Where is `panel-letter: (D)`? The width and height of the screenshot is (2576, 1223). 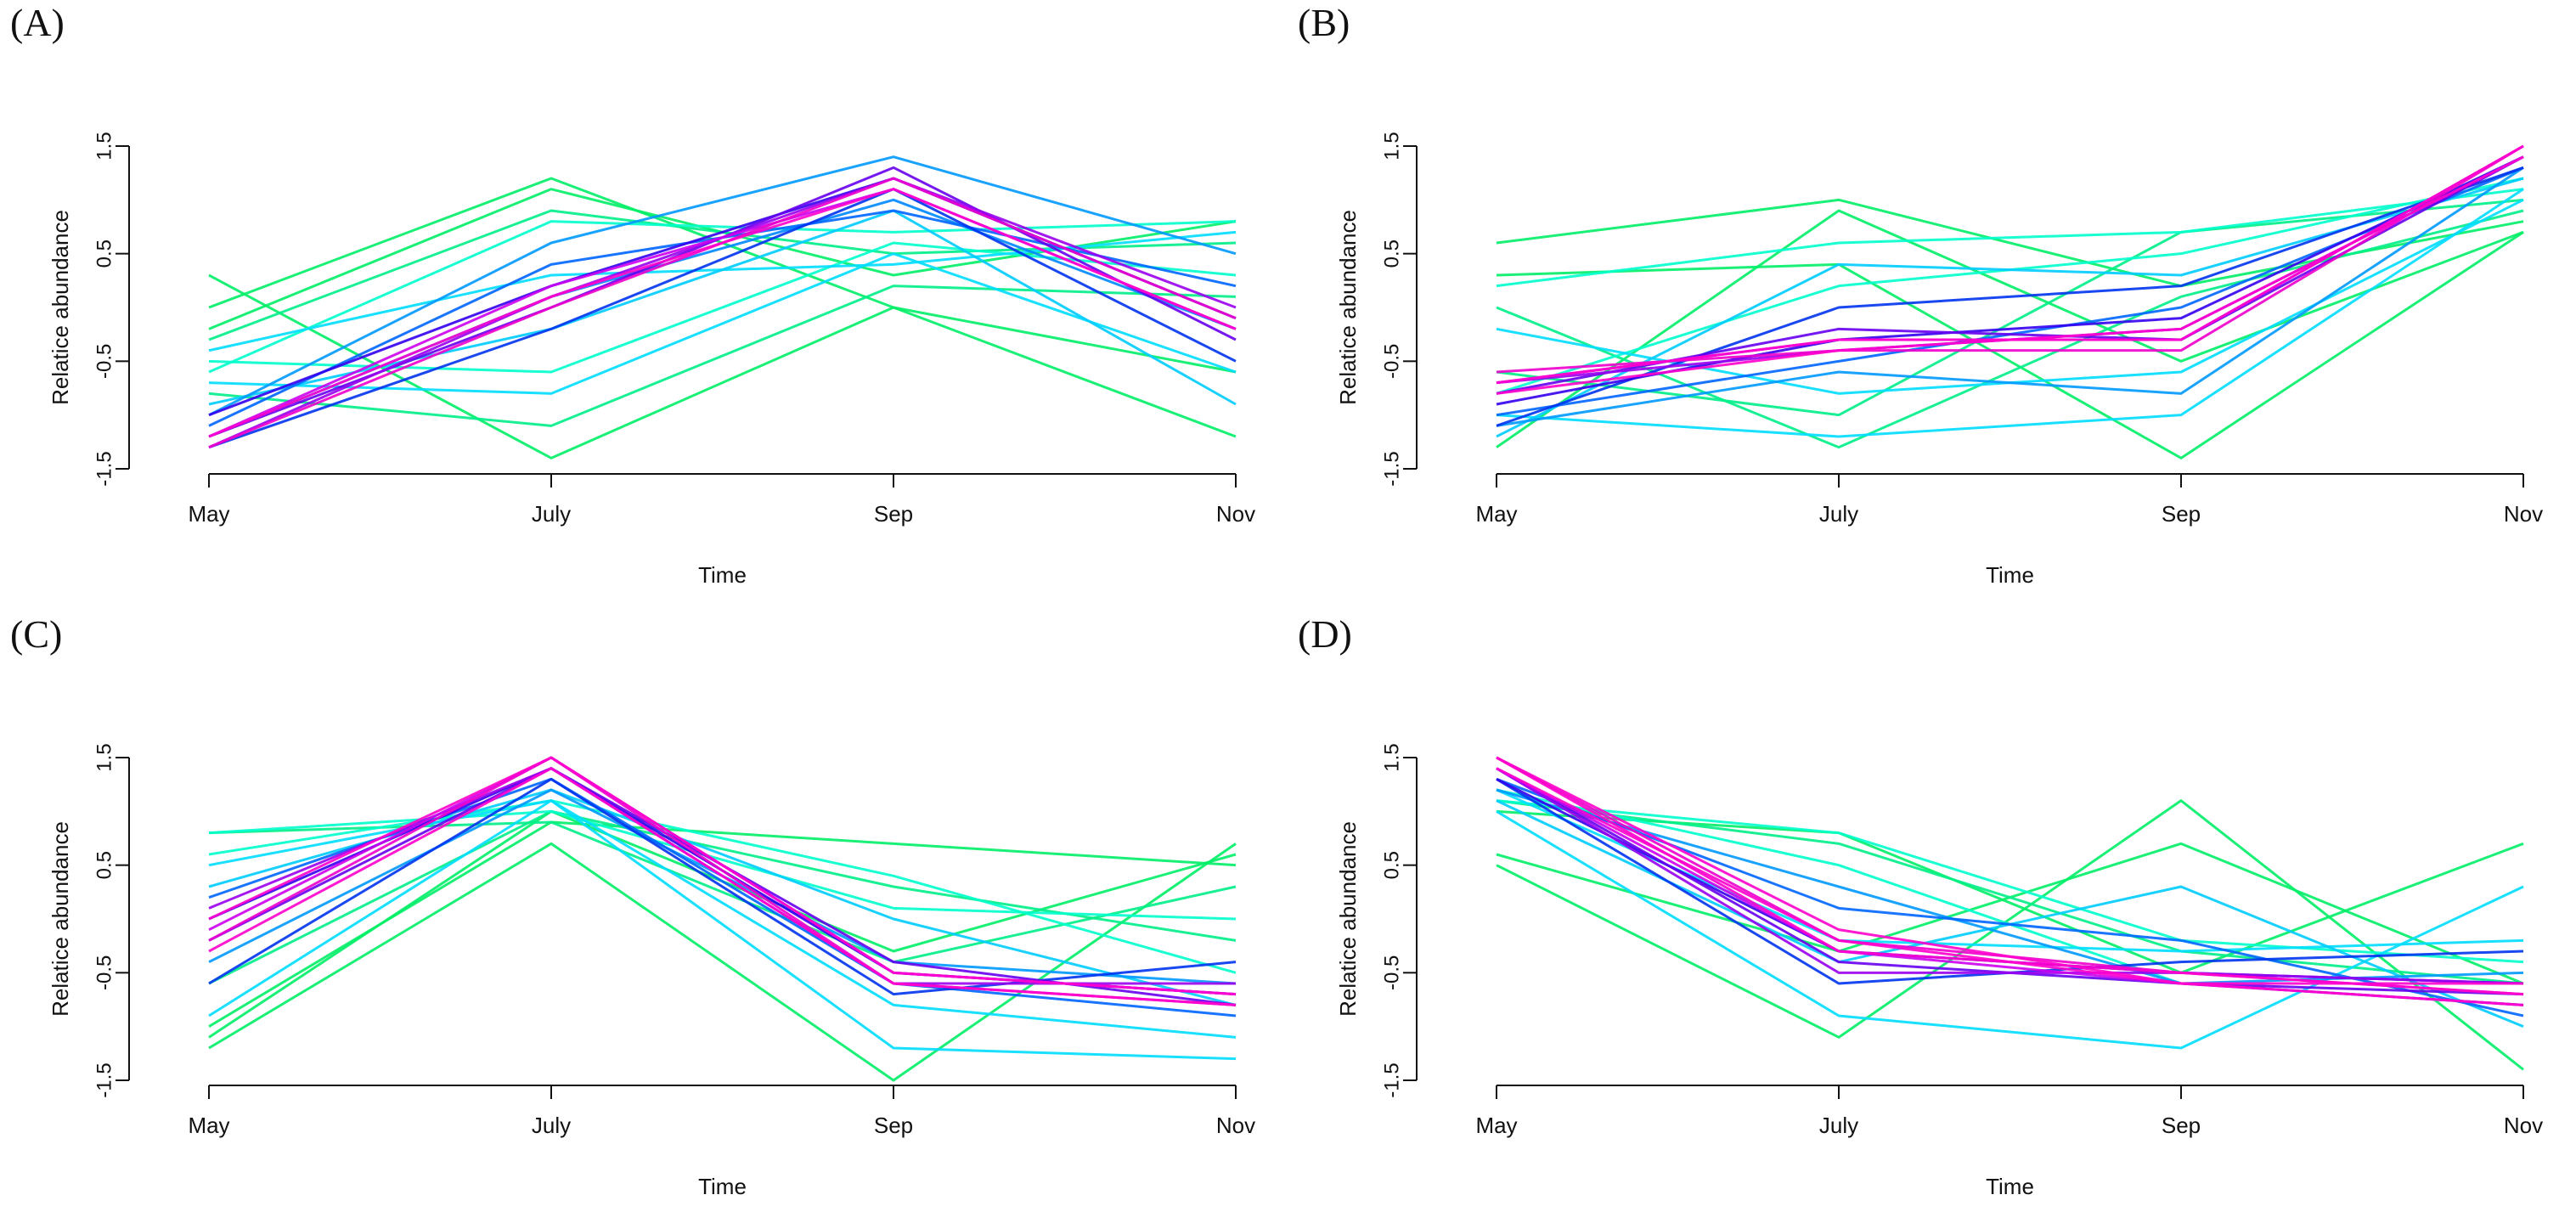 panel-letter: (D) is located at coordinates (1325, 634).